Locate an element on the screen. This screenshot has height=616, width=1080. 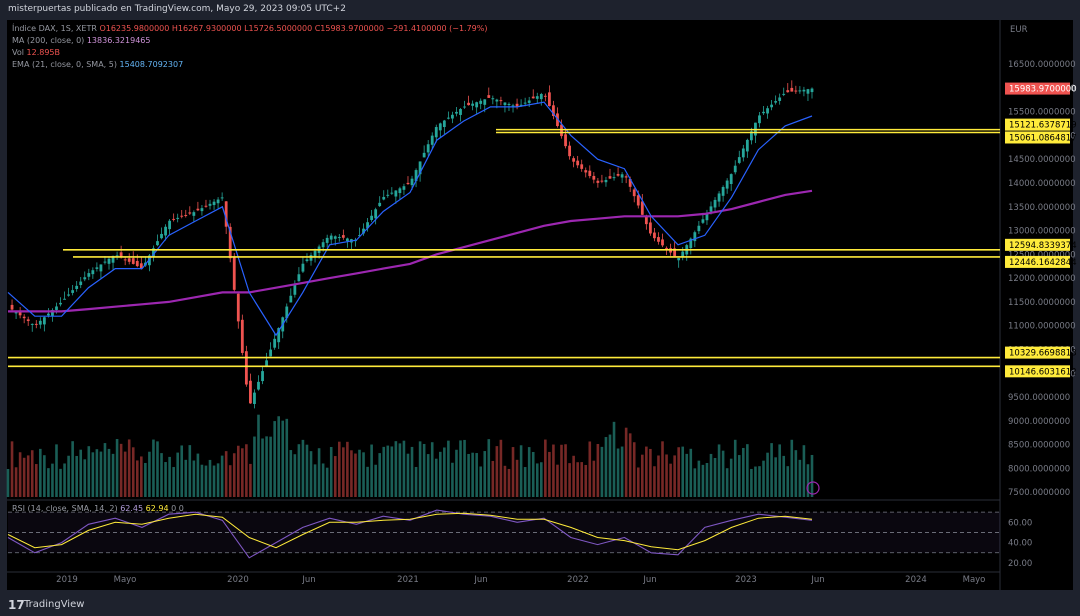
tradingview-logo-icon: 17 is located at coordinates (16, 605).